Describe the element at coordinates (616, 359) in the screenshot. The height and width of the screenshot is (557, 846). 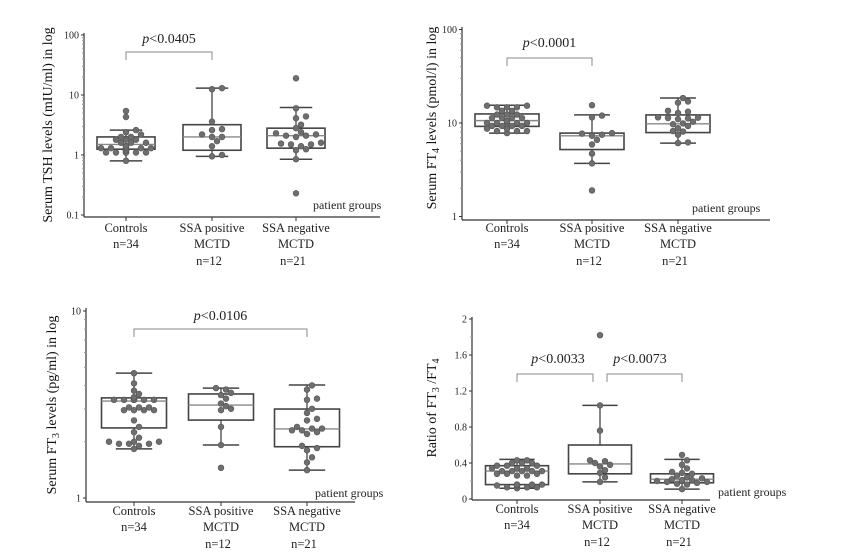
I see `p-symbol: p` at that location.